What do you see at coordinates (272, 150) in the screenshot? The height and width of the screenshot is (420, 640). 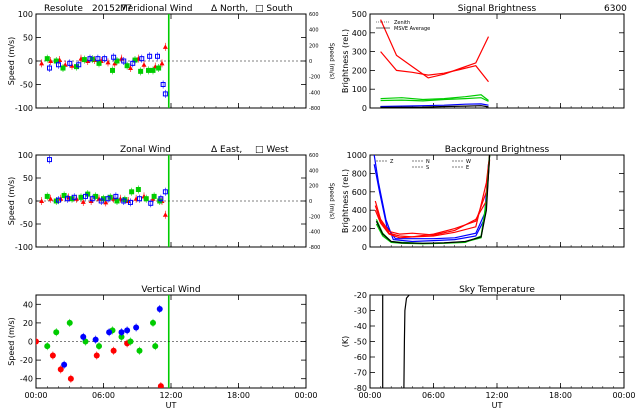 I see `zonal-legend-1: □ West` at bounding box center [272, 150].